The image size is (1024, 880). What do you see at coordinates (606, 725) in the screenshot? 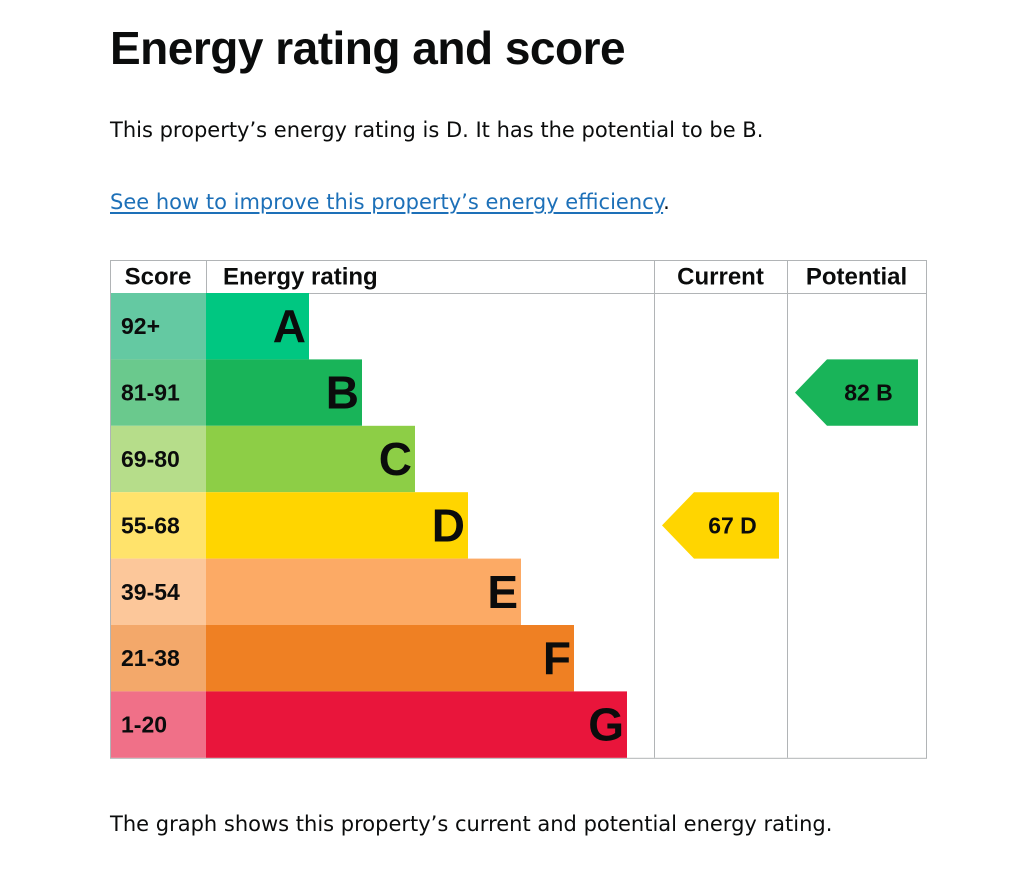
I see `rating-letter-g: G` at bounding box center [606, 725].